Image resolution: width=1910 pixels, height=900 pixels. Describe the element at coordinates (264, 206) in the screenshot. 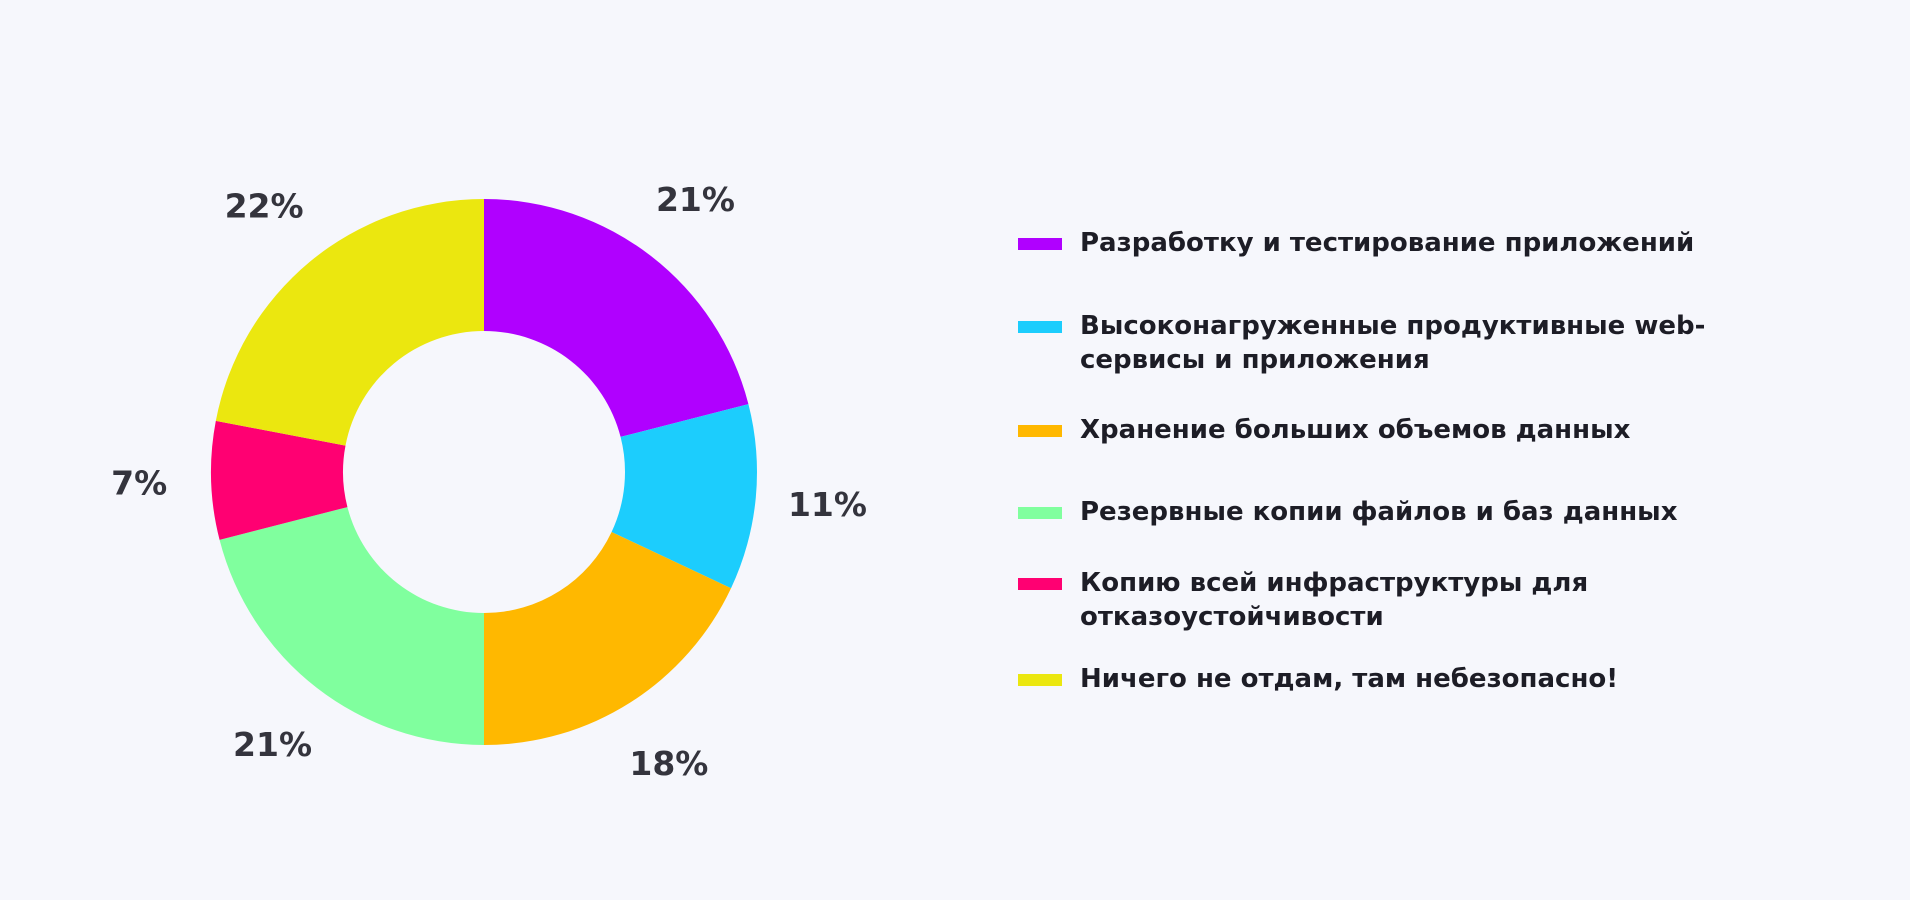

I see `slice-percent-label: 22%` at that location.